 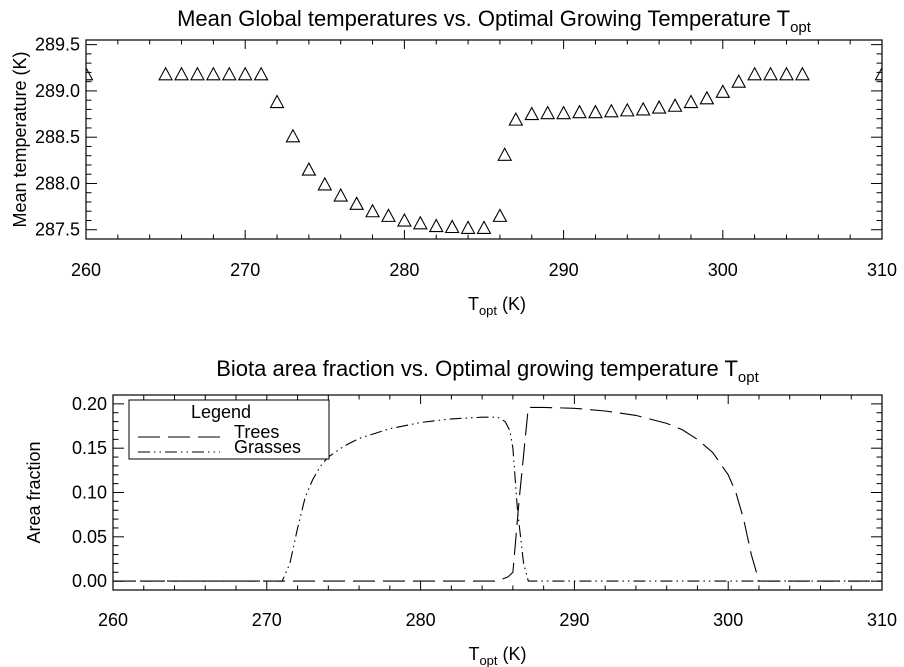 What do you see at coordinates (57, 183) in the screenshot?
I see `y-tick-label: 288.0` at bounding box center [57, 183].